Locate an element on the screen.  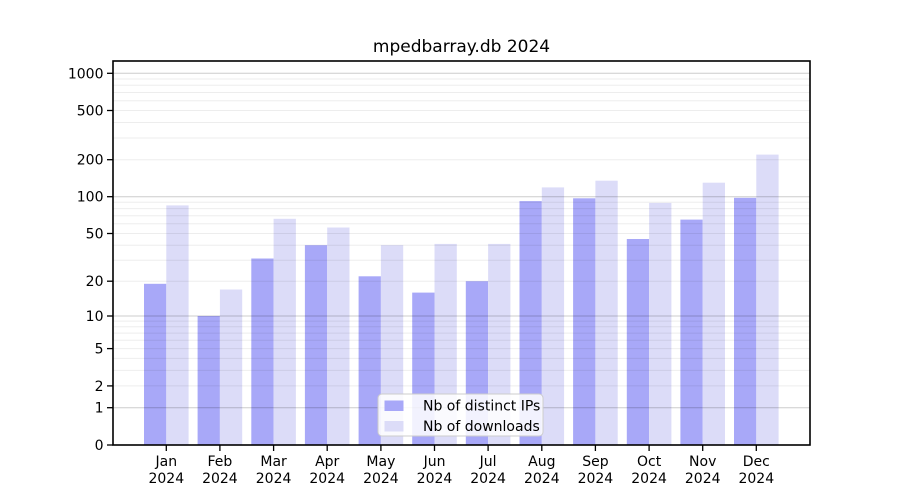
bar-distinct-ips-oct is located at coordinates (638, 342).